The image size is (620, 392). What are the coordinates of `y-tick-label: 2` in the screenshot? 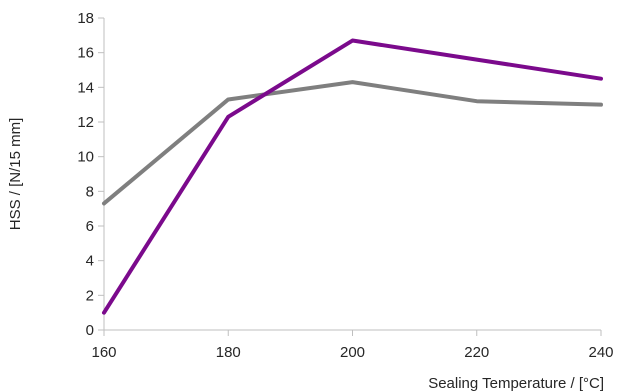 It's located at (90, 295).